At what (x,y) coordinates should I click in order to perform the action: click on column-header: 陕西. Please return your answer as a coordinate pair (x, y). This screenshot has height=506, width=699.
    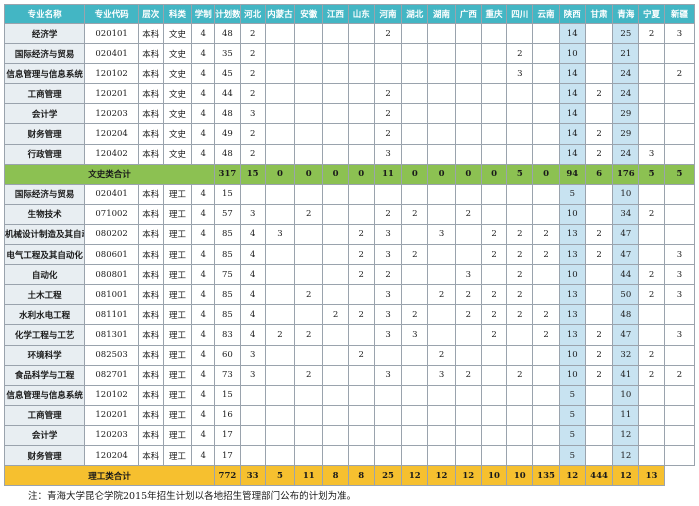
    Looking at the image, I should click on (572, 14).